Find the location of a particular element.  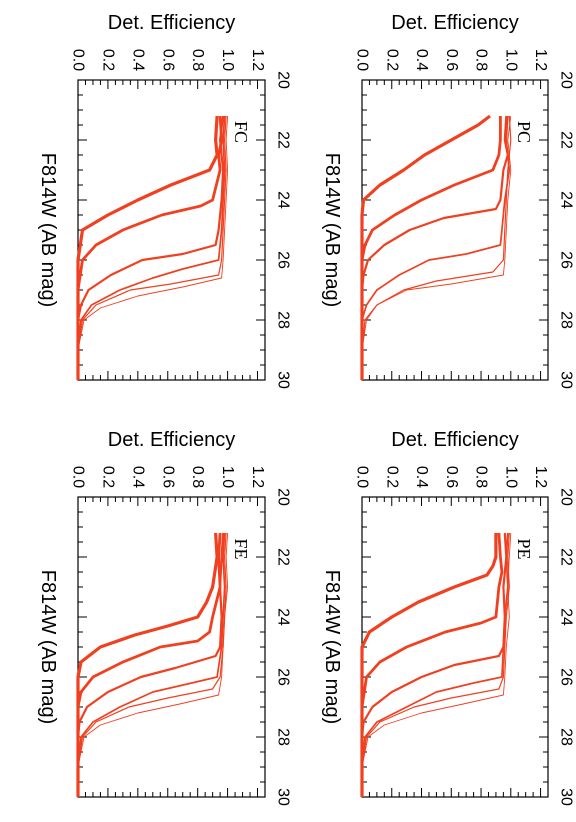

panel-pc-eff-tick-label: 0.4 is located at coordinates (421, 60).